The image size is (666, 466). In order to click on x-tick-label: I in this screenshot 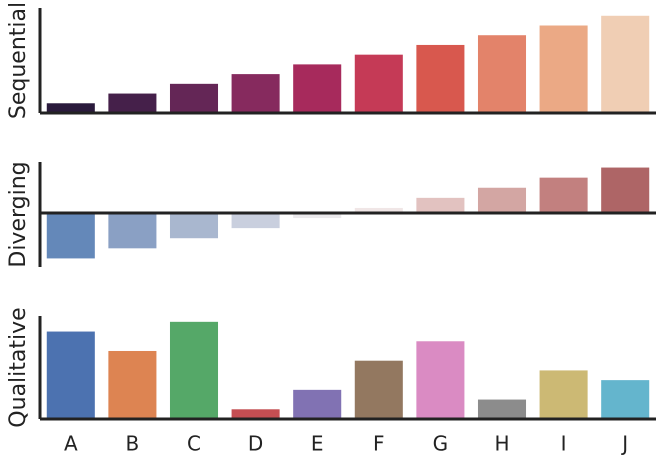, I will do `click(564, 444)`.